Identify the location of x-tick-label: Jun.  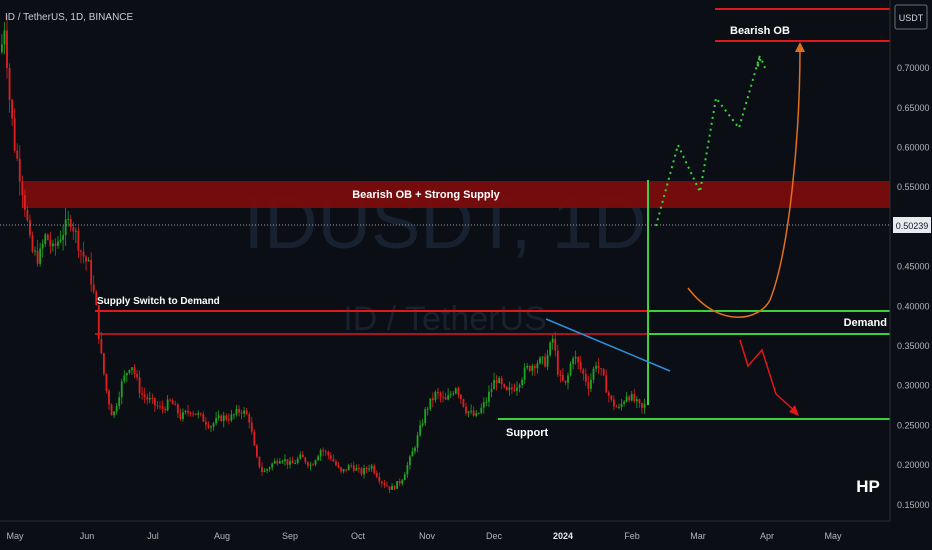
(87, 536).